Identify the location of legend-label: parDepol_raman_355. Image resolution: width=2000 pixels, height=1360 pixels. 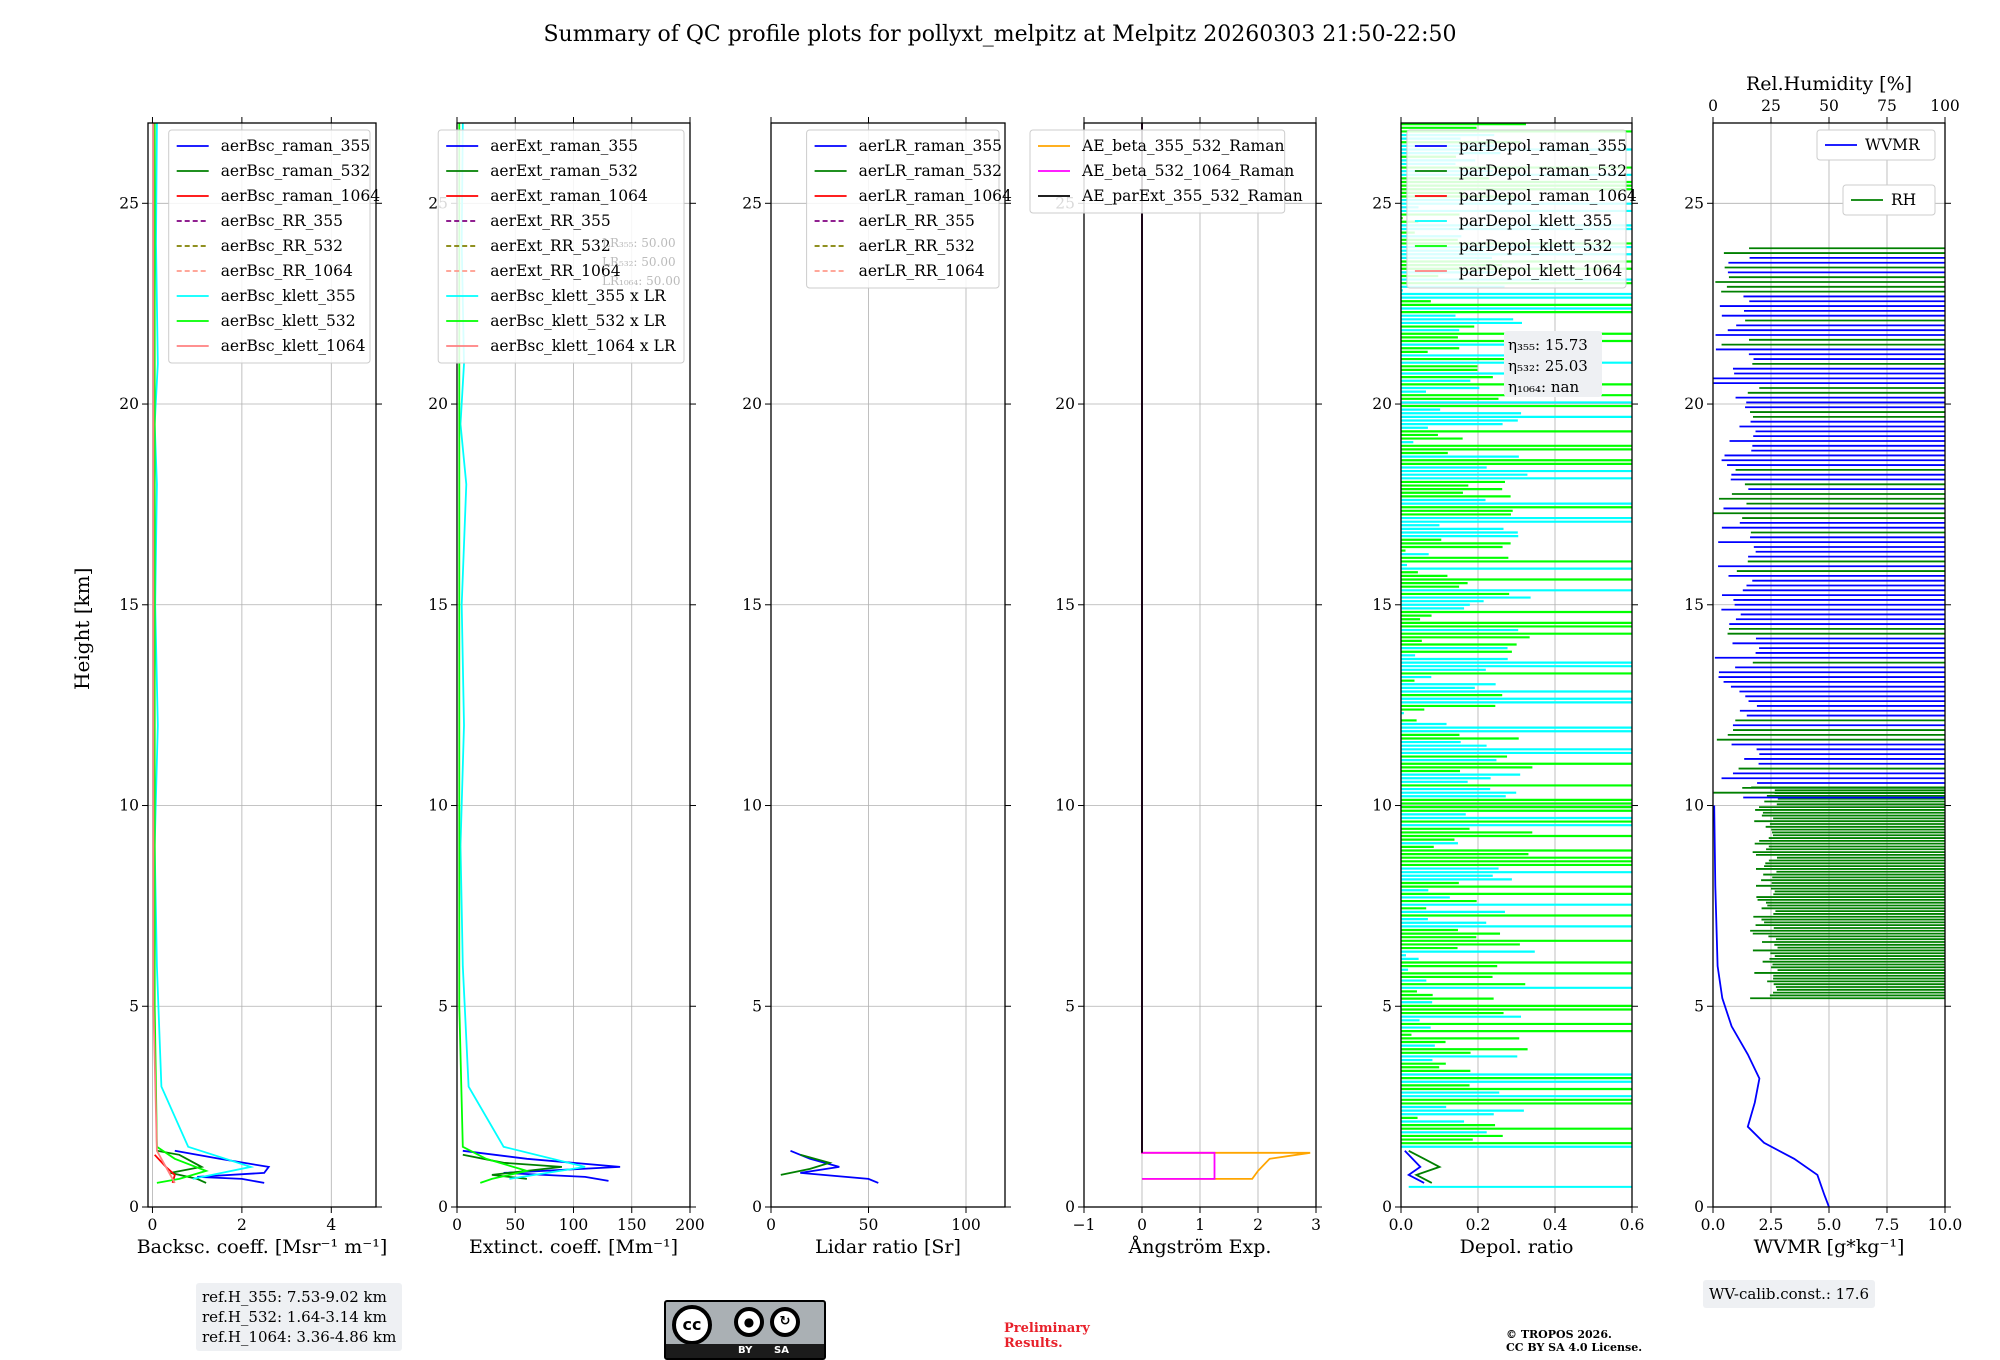
(1543, 146).